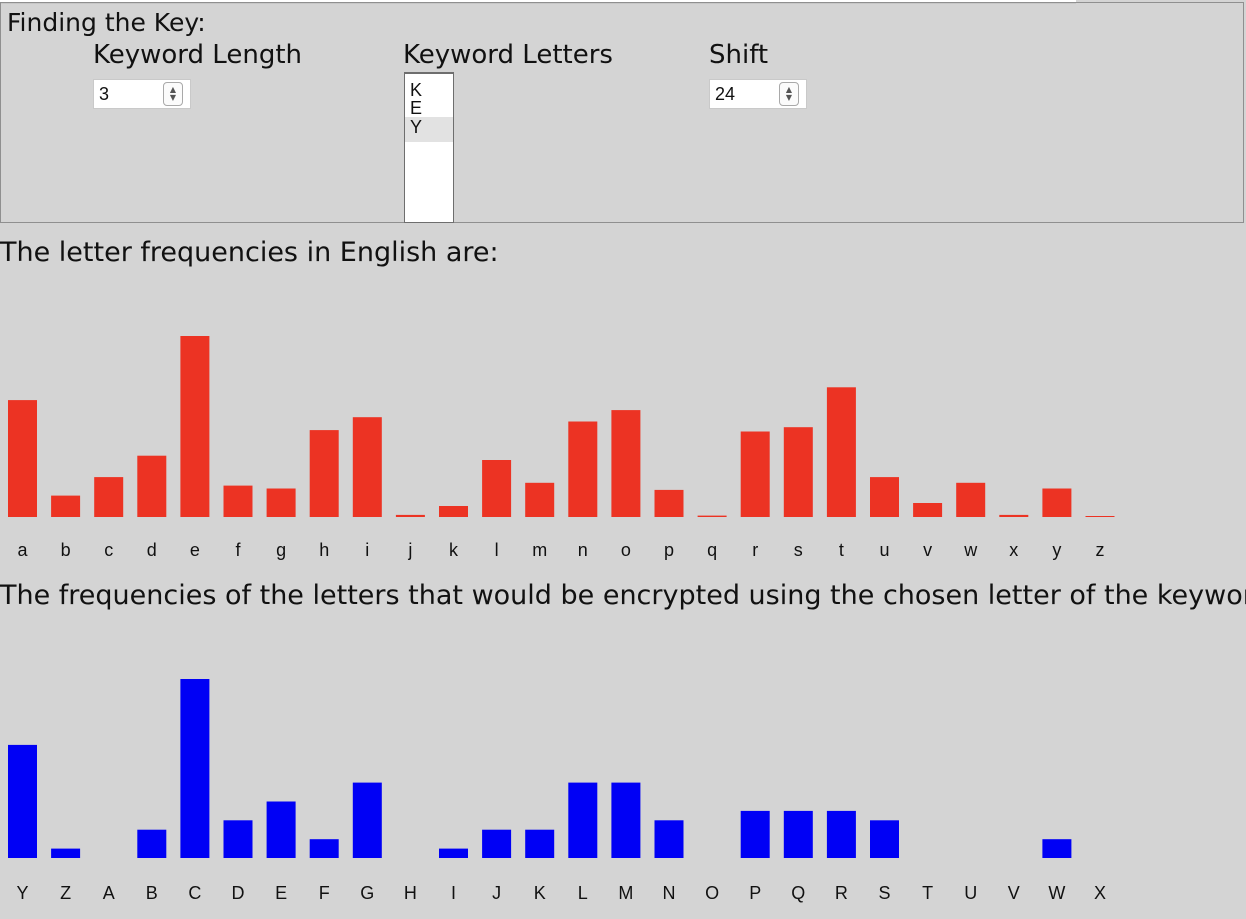  Describe the element at coordinates (429, 147) in the screenshot. I see `keyword-letters-list: K E Y` at that location.